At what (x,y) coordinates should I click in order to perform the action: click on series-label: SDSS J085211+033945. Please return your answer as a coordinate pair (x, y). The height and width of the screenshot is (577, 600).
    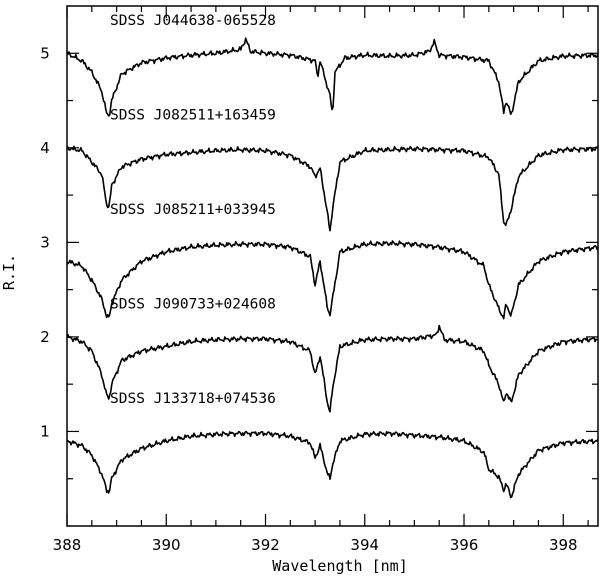
    Looking at the image, I should click on (193, 210).